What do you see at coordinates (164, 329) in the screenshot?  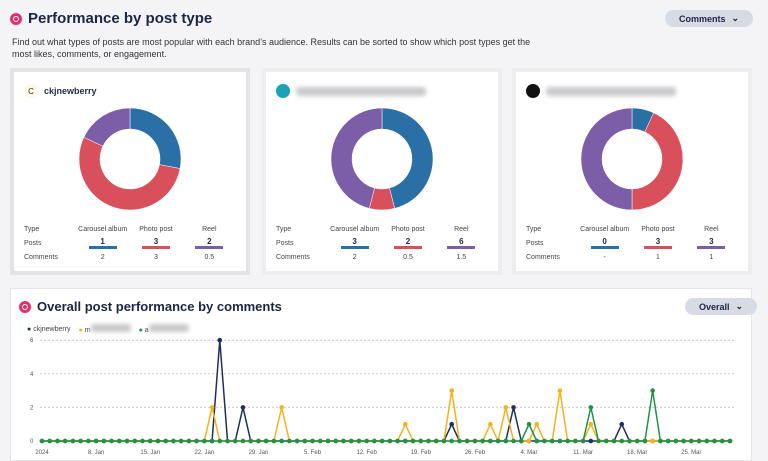 I see `legend-item: ● a` at bounding box center [164, 329].